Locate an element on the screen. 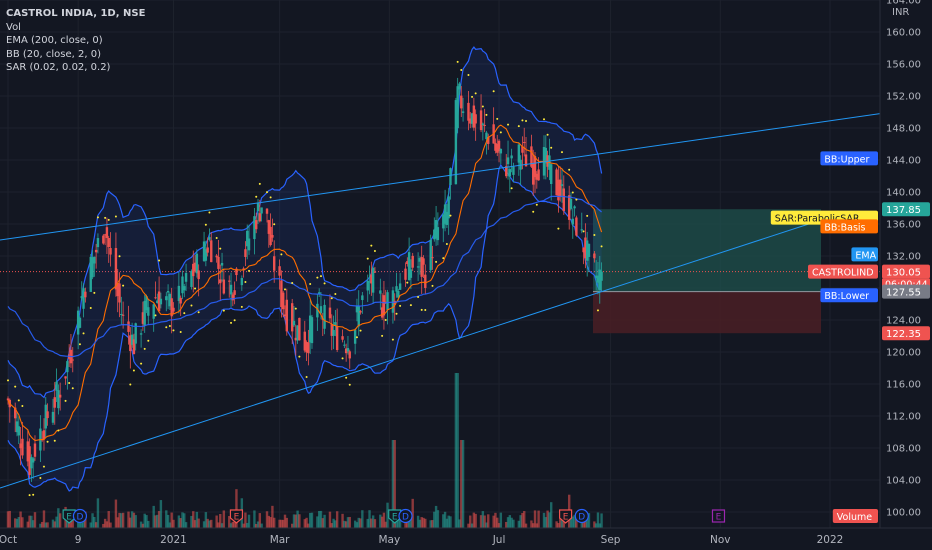 The width and height of the screenshot is (932, 550). axis-tag-text: 122.35 is located at coordinates (903, 334).